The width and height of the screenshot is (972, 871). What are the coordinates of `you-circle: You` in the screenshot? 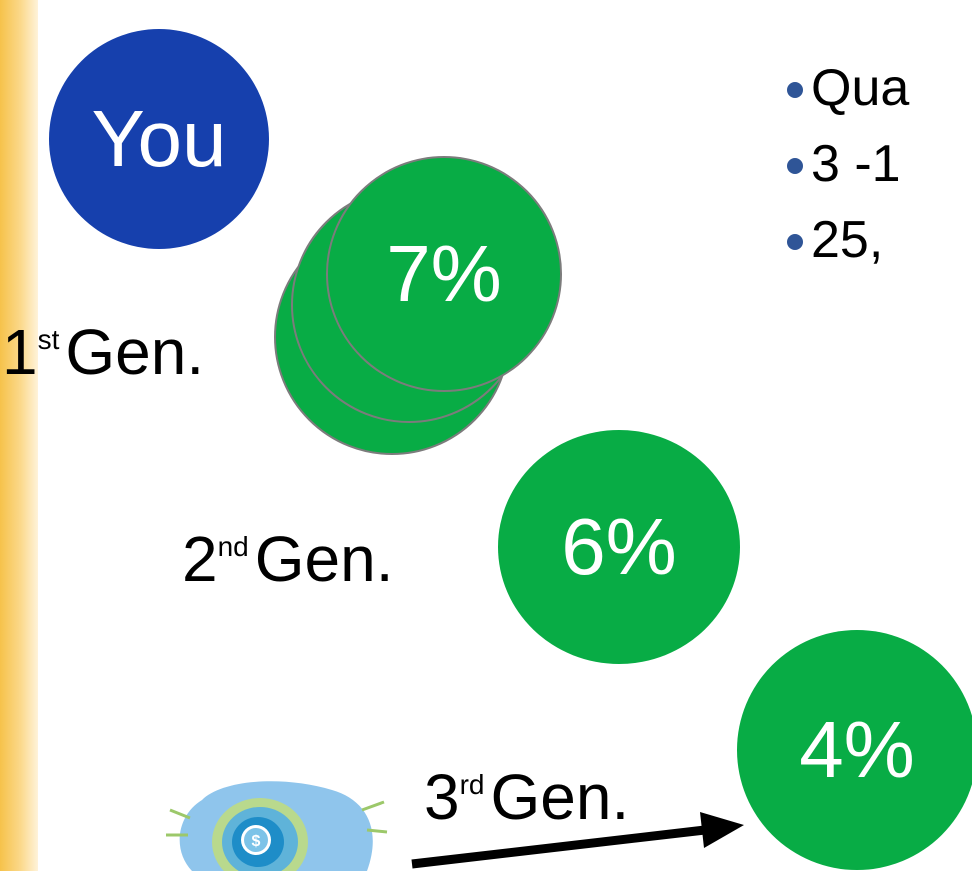 It's located at (159, 139).